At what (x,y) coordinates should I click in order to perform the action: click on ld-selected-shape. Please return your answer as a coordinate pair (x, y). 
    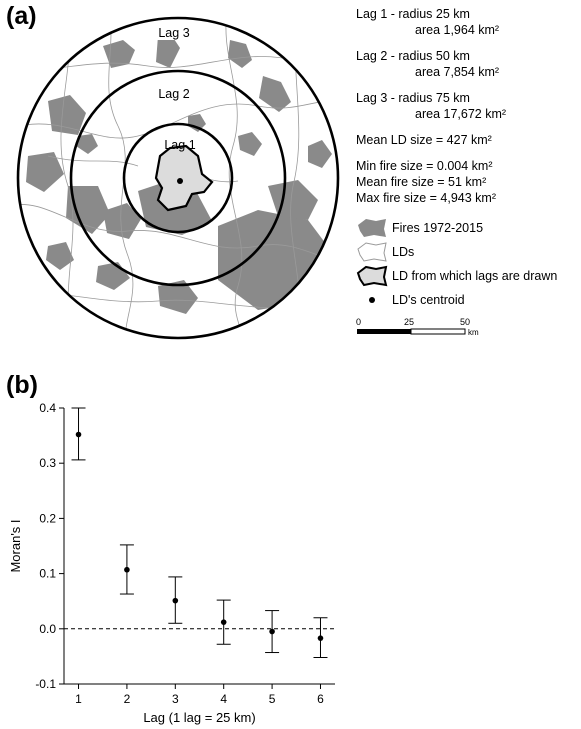
    Looking at the image, I should click on (184, 178).